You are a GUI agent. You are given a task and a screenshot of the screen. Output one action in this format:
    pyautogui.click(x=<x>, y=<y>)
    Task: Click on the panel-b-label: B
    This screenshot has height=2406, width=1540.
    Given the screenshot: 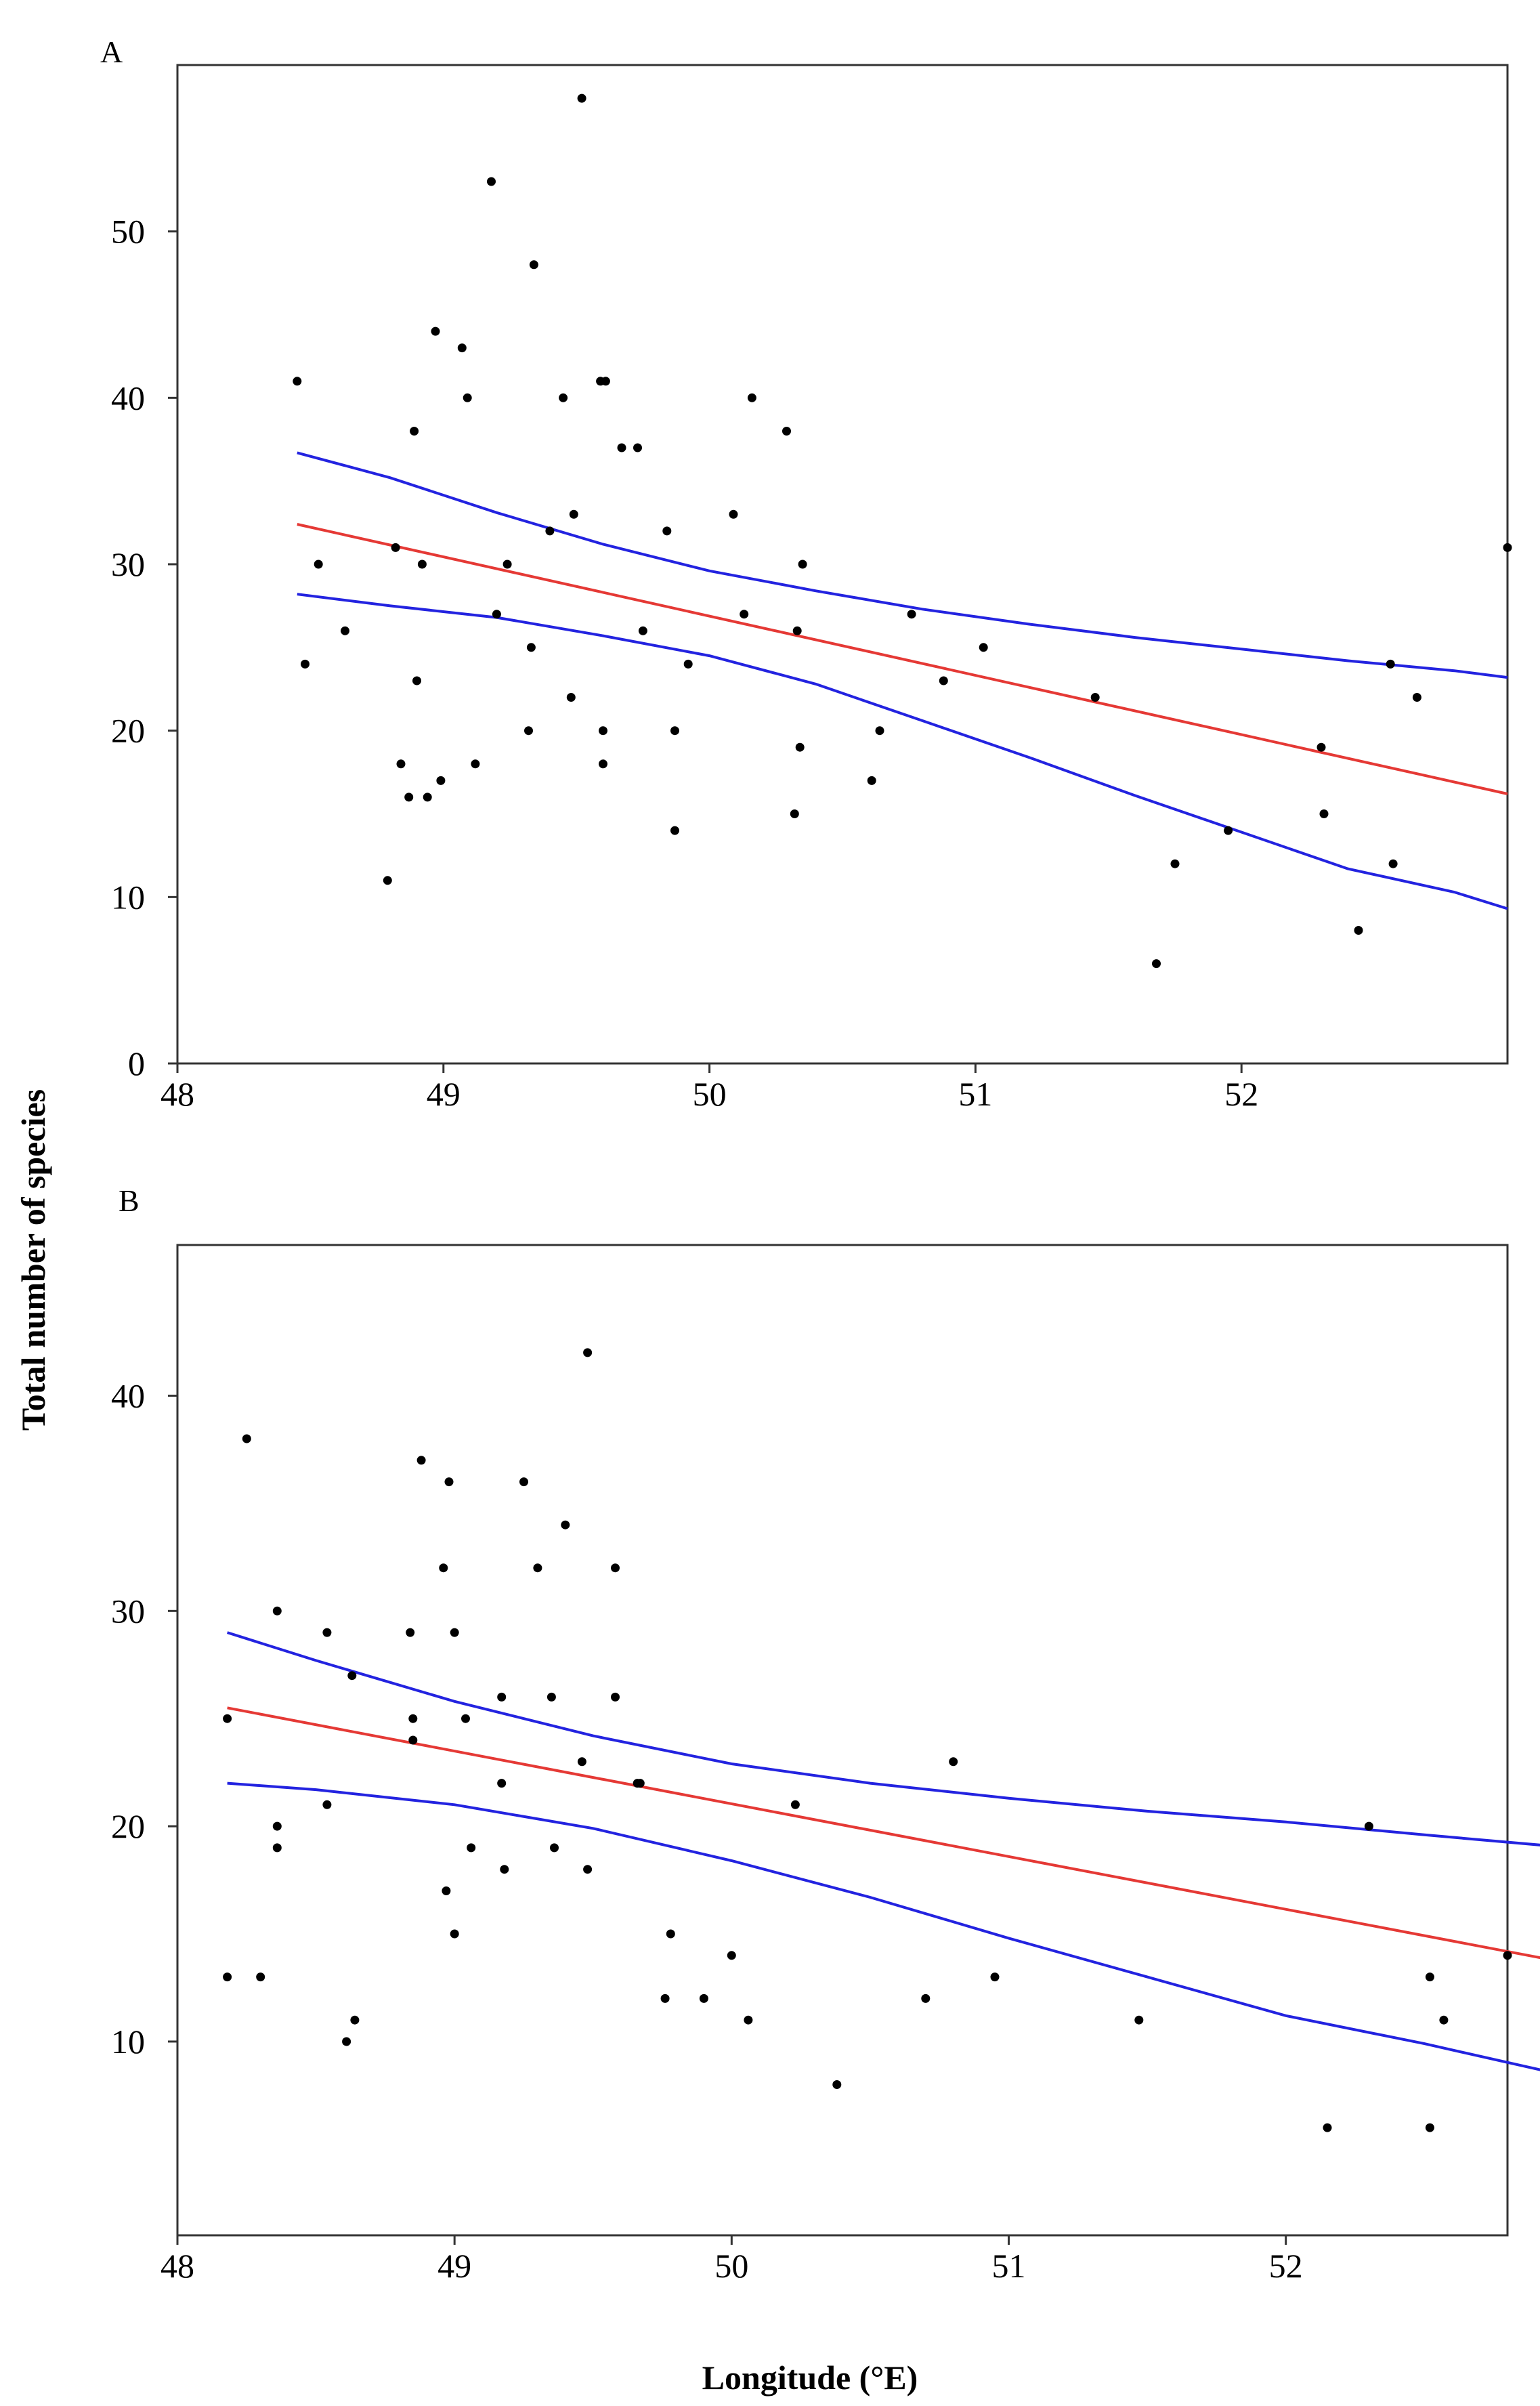 What is the action you would take?
    pyautogui.click(x=130, y=1200)
    